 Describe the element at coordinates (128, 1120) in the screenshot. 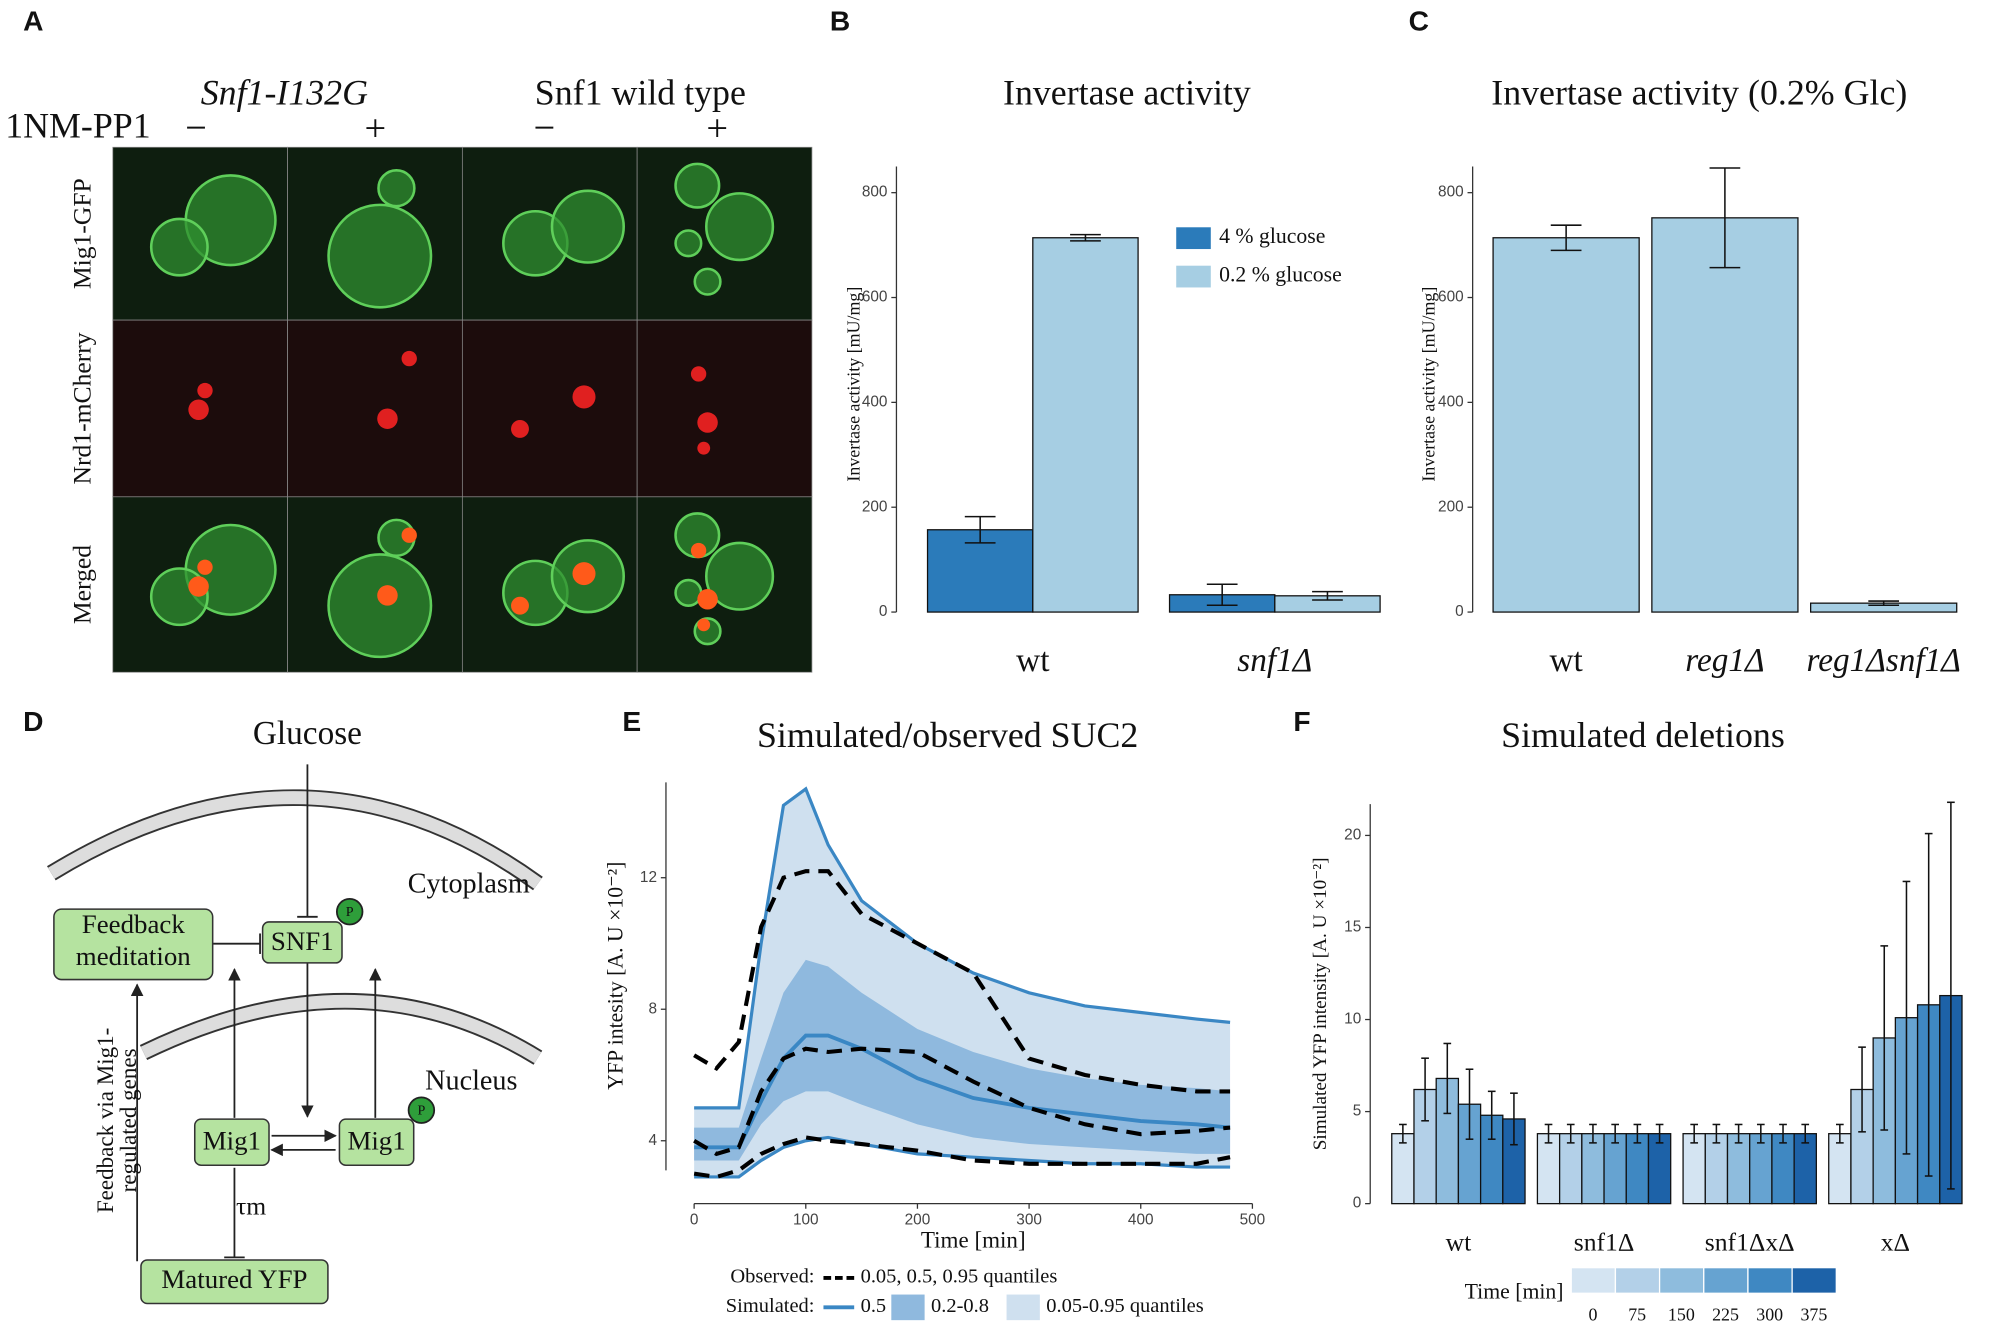

I see `edge-label: regulated genes` at that location.